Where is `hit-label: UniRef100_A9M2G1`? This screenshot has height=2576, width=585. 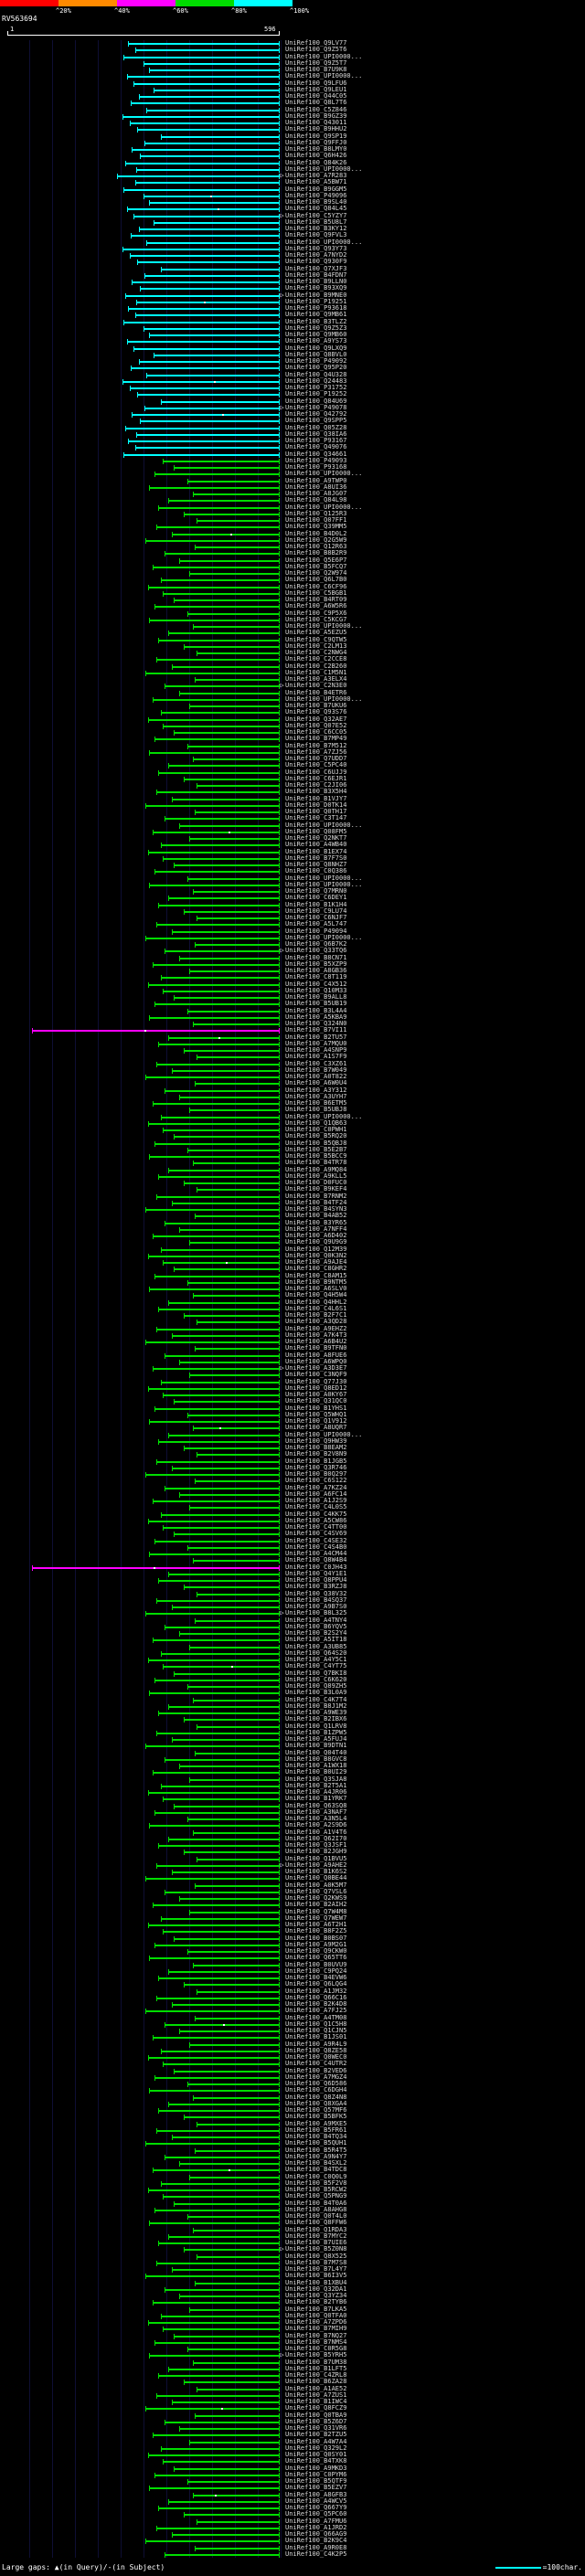
hit-label: UniRef100_A9M2G1 is located at coordinates (316, 1944).